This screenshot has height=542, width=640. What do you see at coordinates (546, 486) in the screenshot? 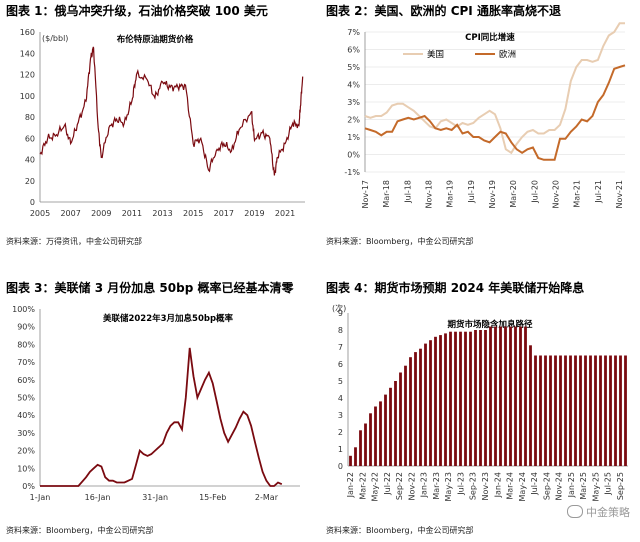
I see `x-tick-label: Sep-24` at bounding box center [546, 486].